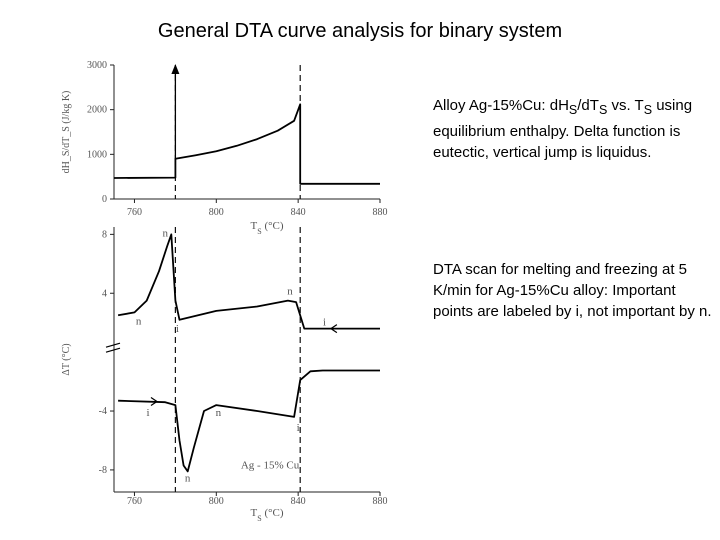 The height and width of the screenshot is (540, 720). What do you see at coordinates (66, 359) in the screenshot?
I see `y-axis-label: ΔT (°C)` at bounding box center [66, 359].